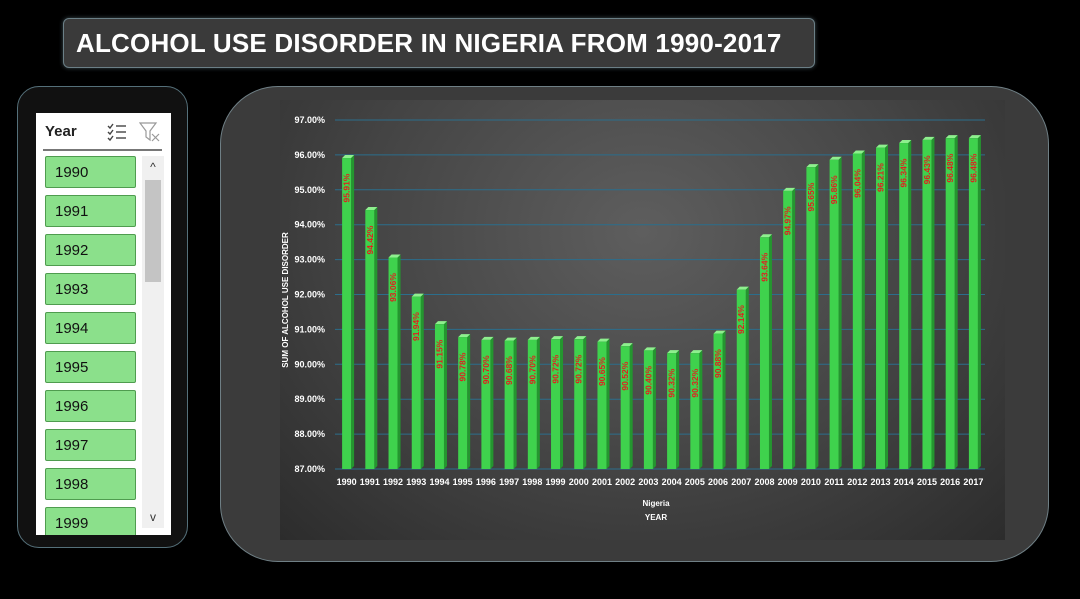 Image resolution: width=1080 pixels, height=599 pixels. I want to click on x-tick-label: 2004, so click(672, 482).